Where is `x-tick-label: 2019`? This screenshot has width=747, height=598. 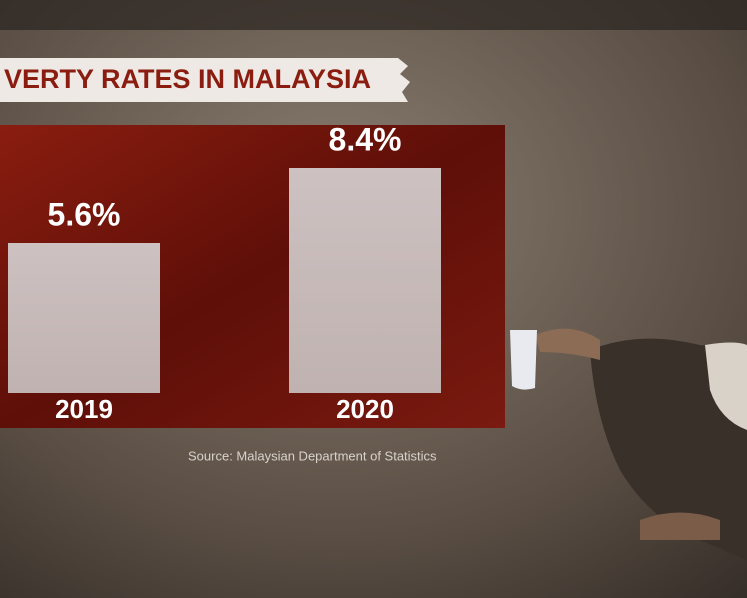
x-tick-label: 2019 is located at coordinates (84, 409).